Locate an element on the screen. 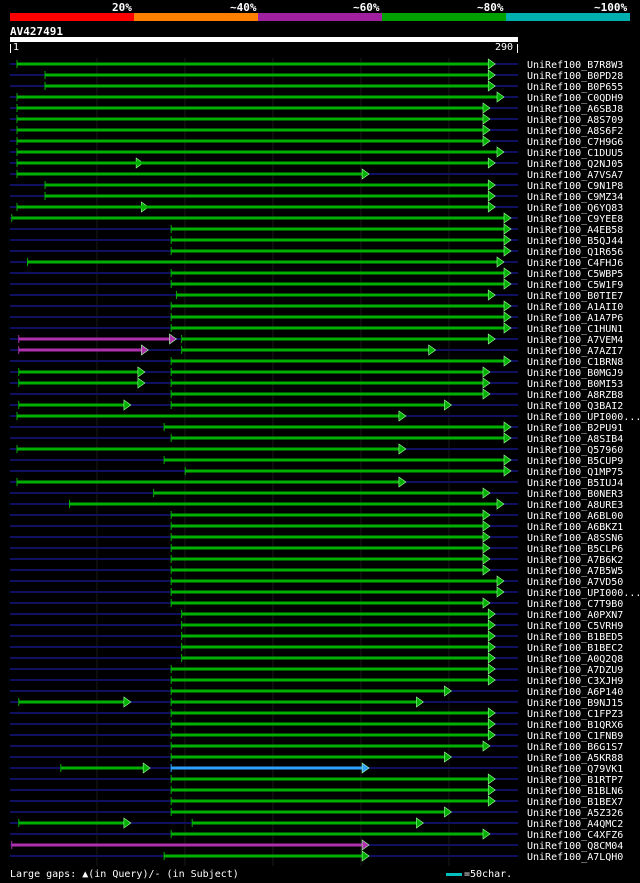  legend-label-20: 20% is located at coordinates (122, 7).